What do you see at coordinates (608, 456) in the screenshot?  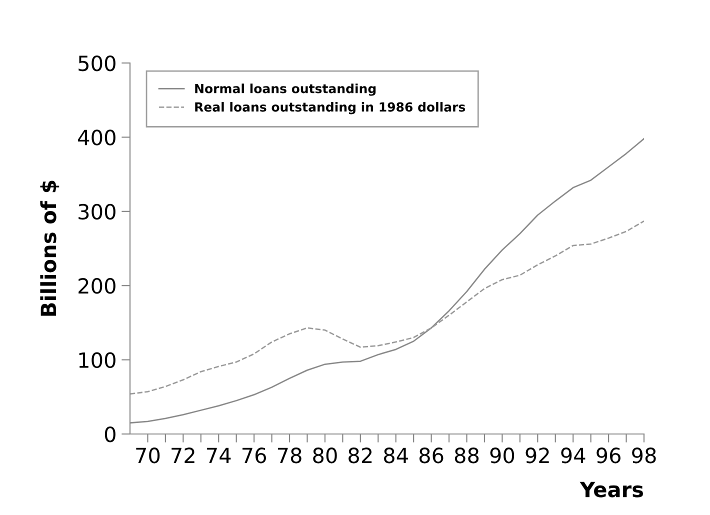 I see `x-tick-label: 96` at bounding box center [608, 456].